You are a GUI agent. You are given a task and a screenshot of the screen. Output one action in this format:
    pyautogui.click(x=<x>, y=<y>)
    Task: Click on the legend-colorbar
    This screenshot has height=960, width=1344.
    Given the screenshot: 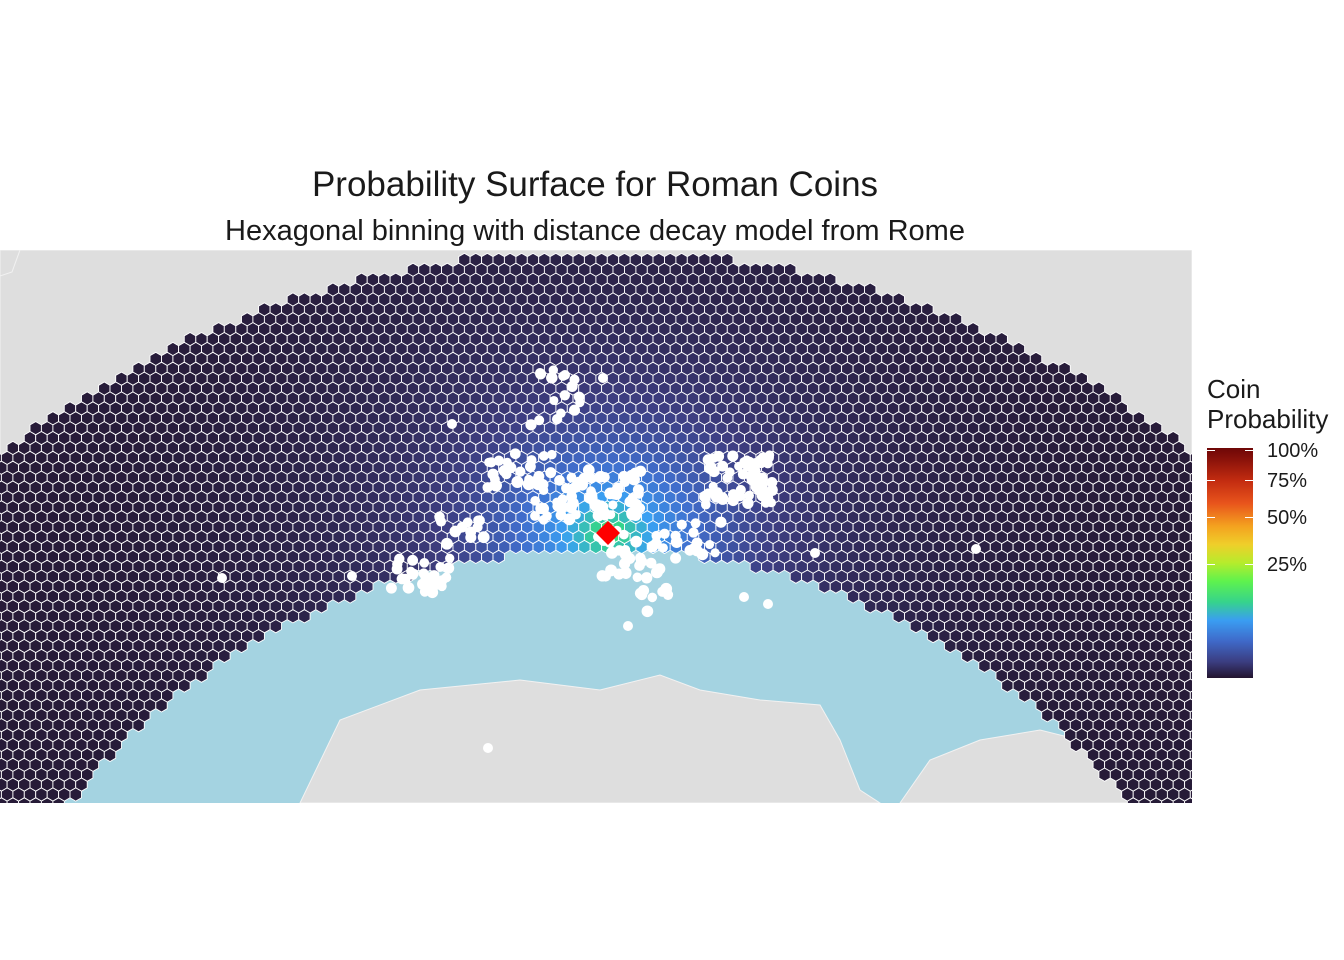 What is the action you would take?
    pyautogui.click(x=1230, y=563)
    